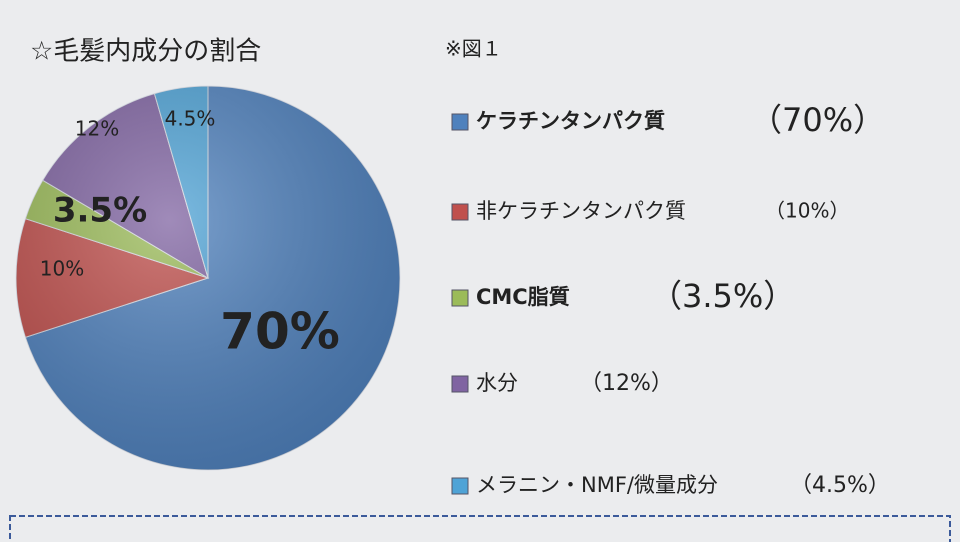 The width and height of the screenshot is (960, 542). Describe the element at coordinates (817, 120) in the screenshot. I see `legend-value: （70%）` at that location.